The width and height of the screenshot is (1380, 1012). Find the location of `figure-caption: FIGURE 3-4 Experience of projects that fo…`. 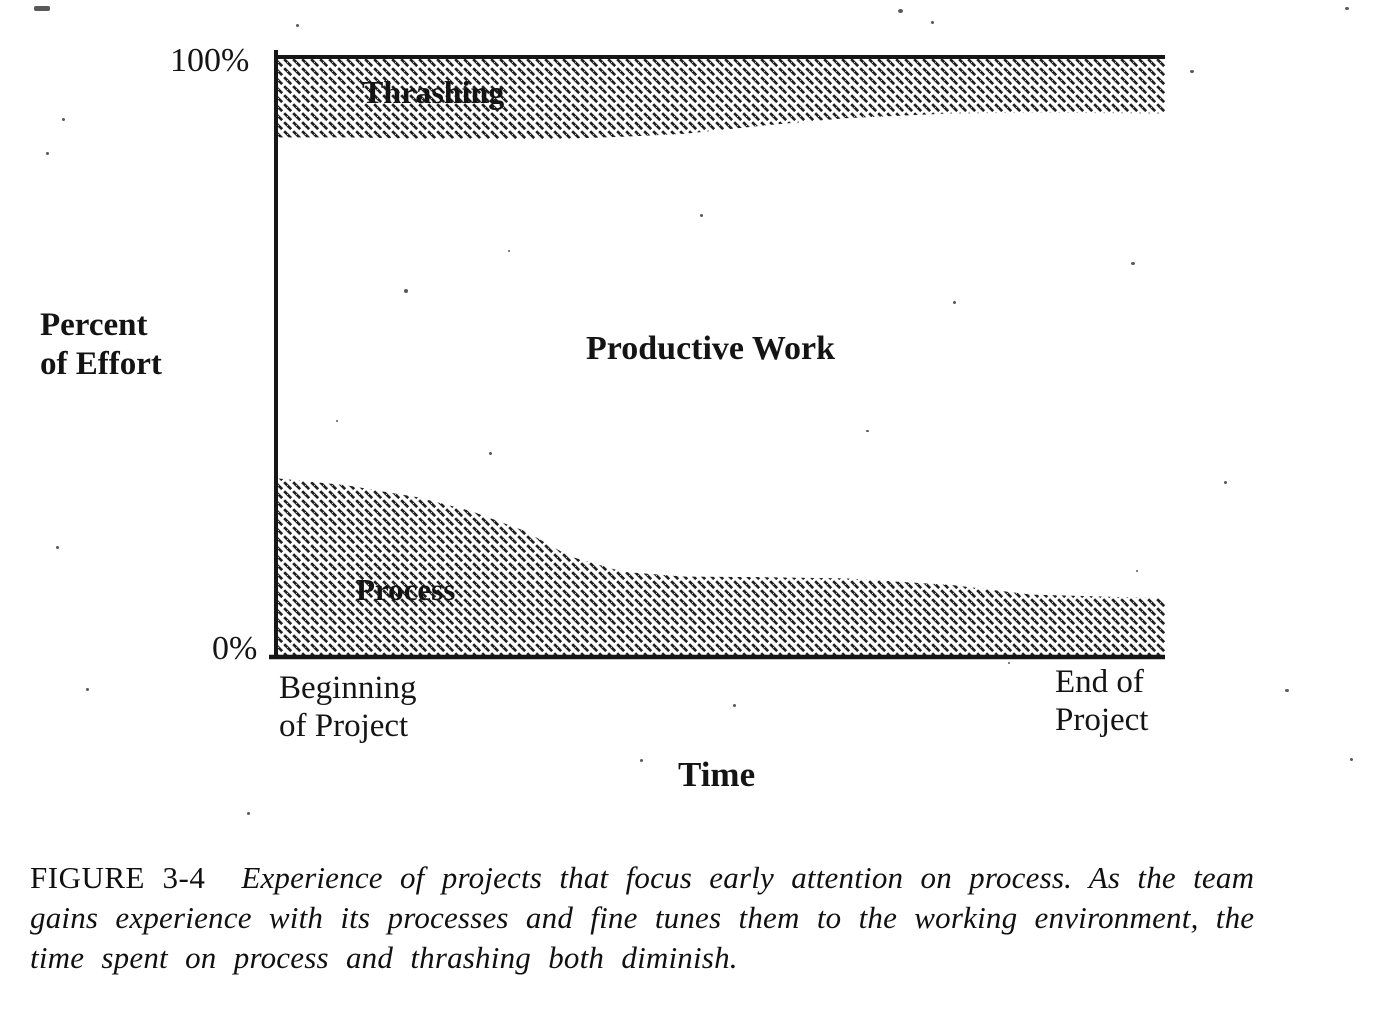

figure-caption: FIGURE 3-4 Experience of projects that fo… is located at coordinates (700, 918).